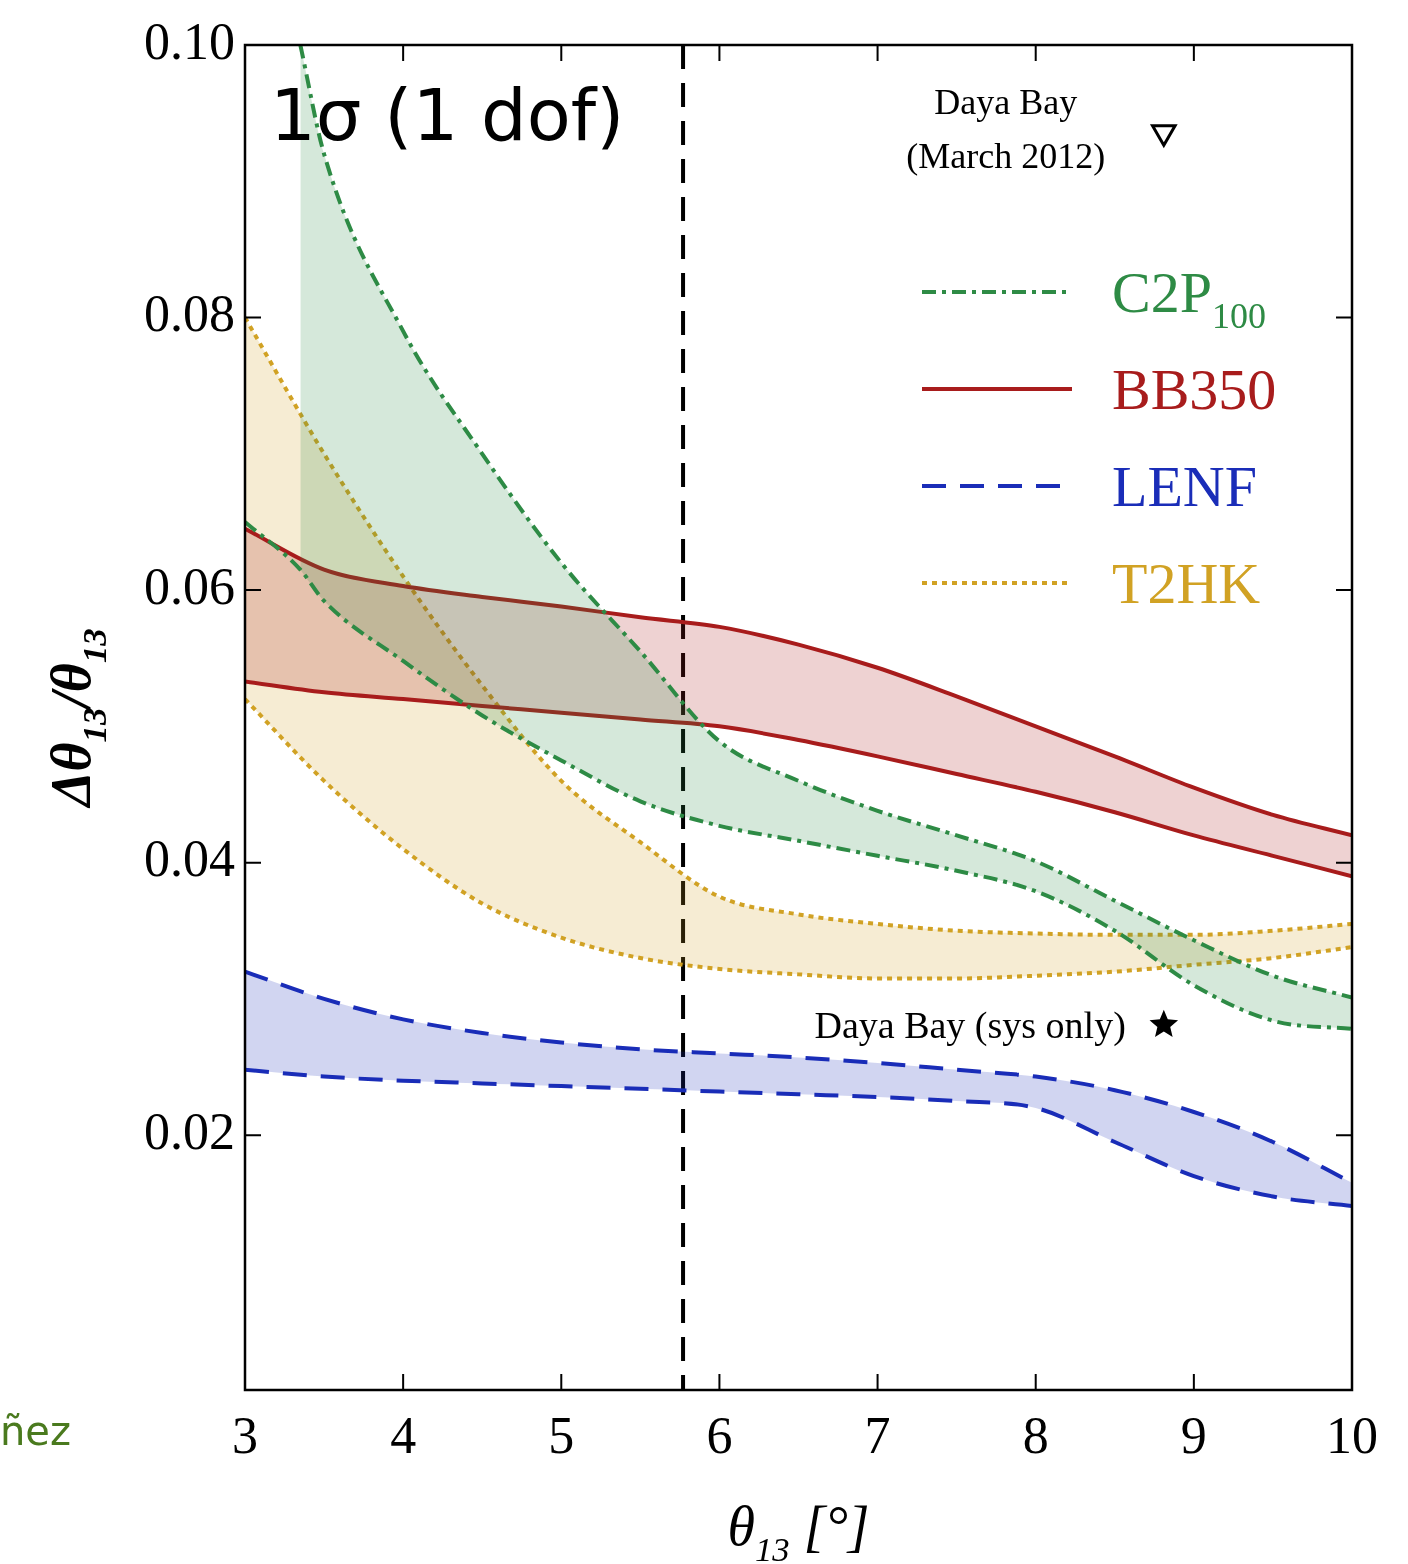  I want to click on legend-label: BB350, so click(1194, 389).